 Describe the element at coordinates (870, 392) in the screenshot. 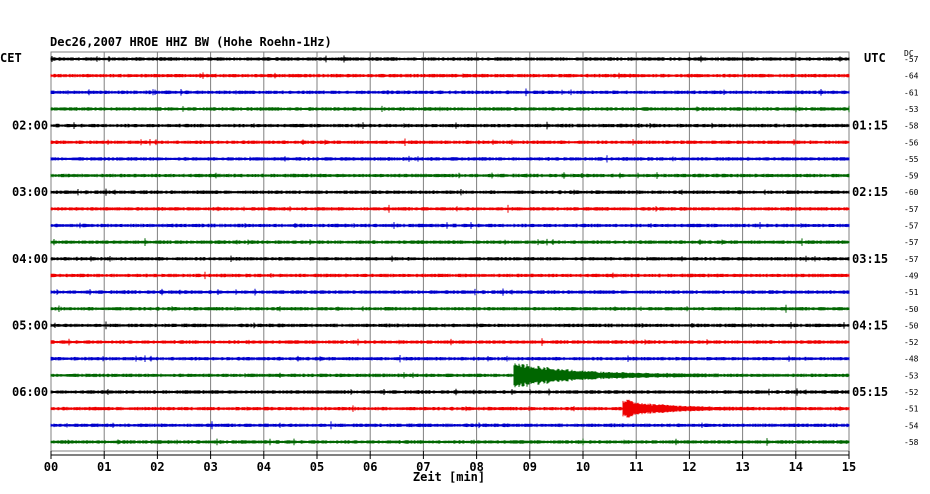

I see `right-hour-label: 05:15` at that location.